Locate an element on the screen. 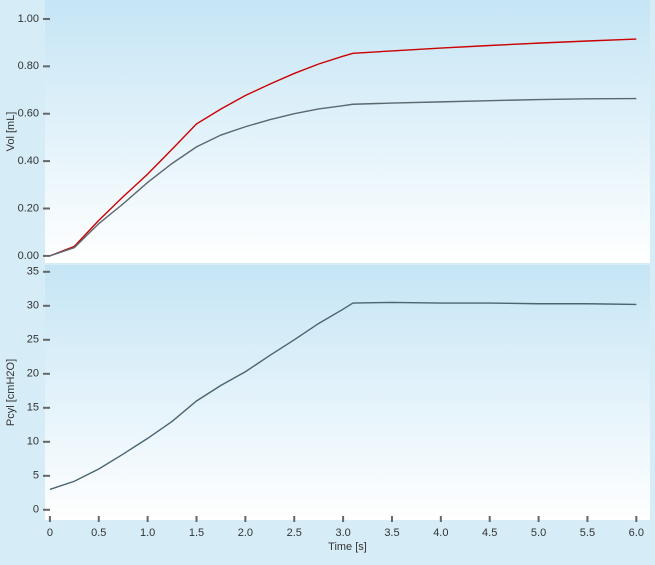 The width and height of the screenshot is (655, 565). y-tick-label: 0.00 is located at coordinates (28, 256).